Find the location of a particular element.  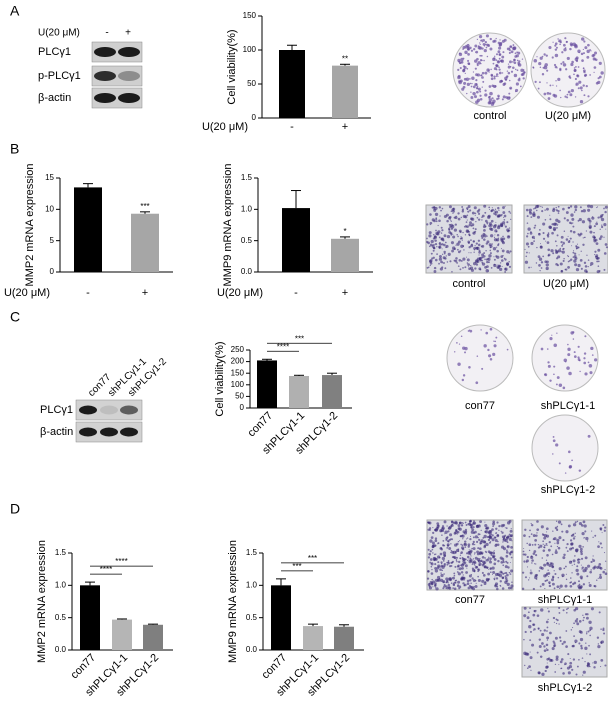

y-tick-label: 10 is located at coordinates (49, 208).